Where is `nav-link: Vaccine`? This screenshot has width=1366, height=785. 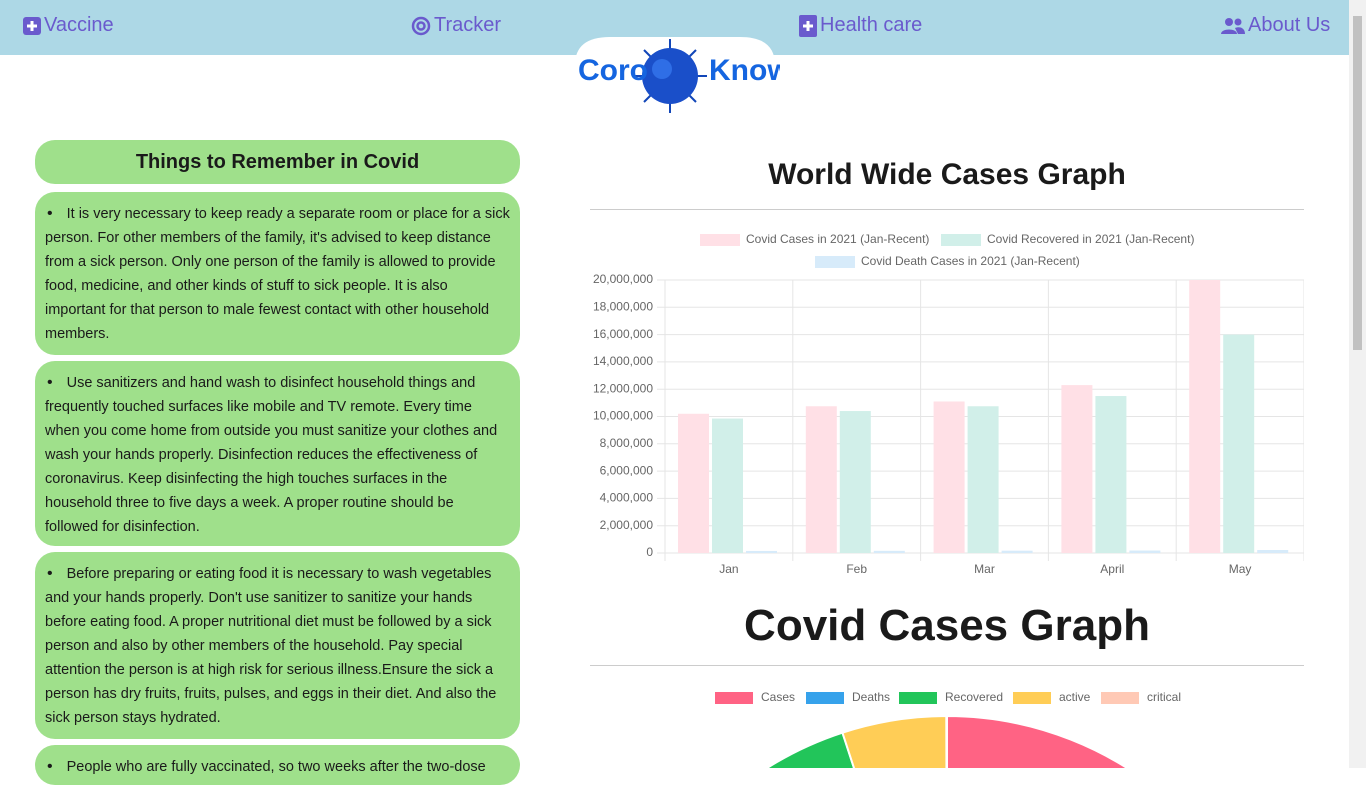
nav-link: Vaccine is located at coordinates (68, 25).